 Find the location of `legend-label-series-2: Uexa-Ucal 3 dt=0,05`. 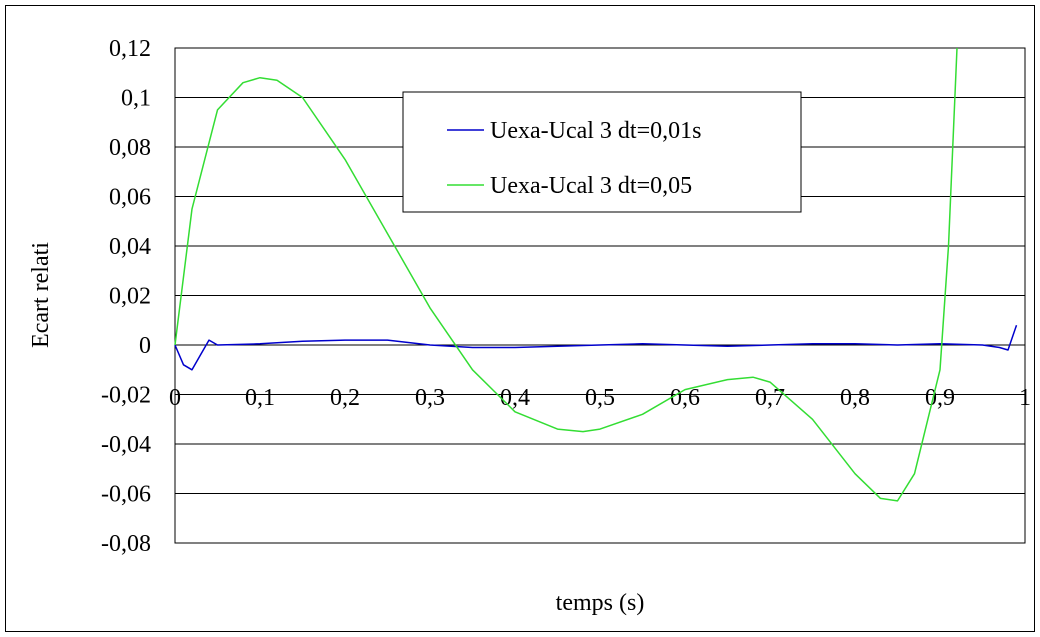

legend-label-series-2: Uexa-Ucal 3 dt=0,05 is located at coordinates (591, 186).